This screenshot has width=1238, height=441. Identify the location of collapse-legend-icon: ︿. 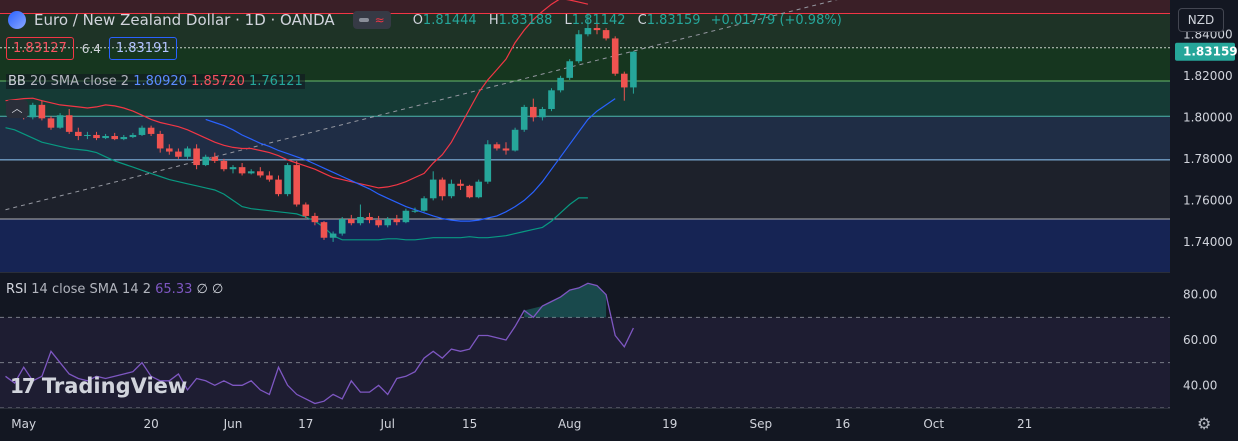
(17, 109).